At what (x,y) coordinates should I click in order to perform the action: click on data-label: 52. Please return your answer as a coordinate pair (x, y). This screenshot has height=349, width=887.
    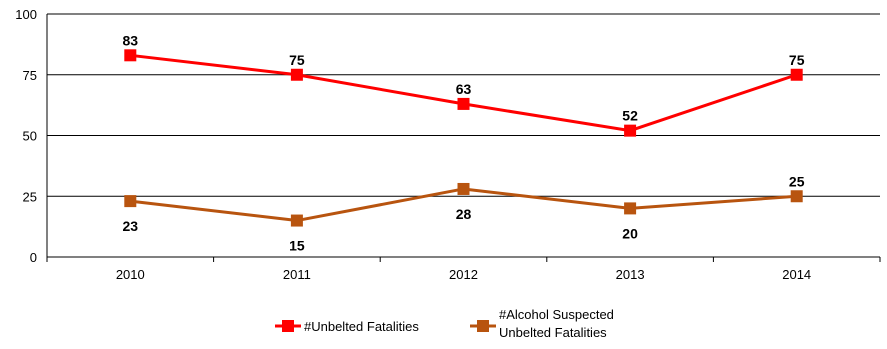
    Looking at the image, I should click on (630, 116).